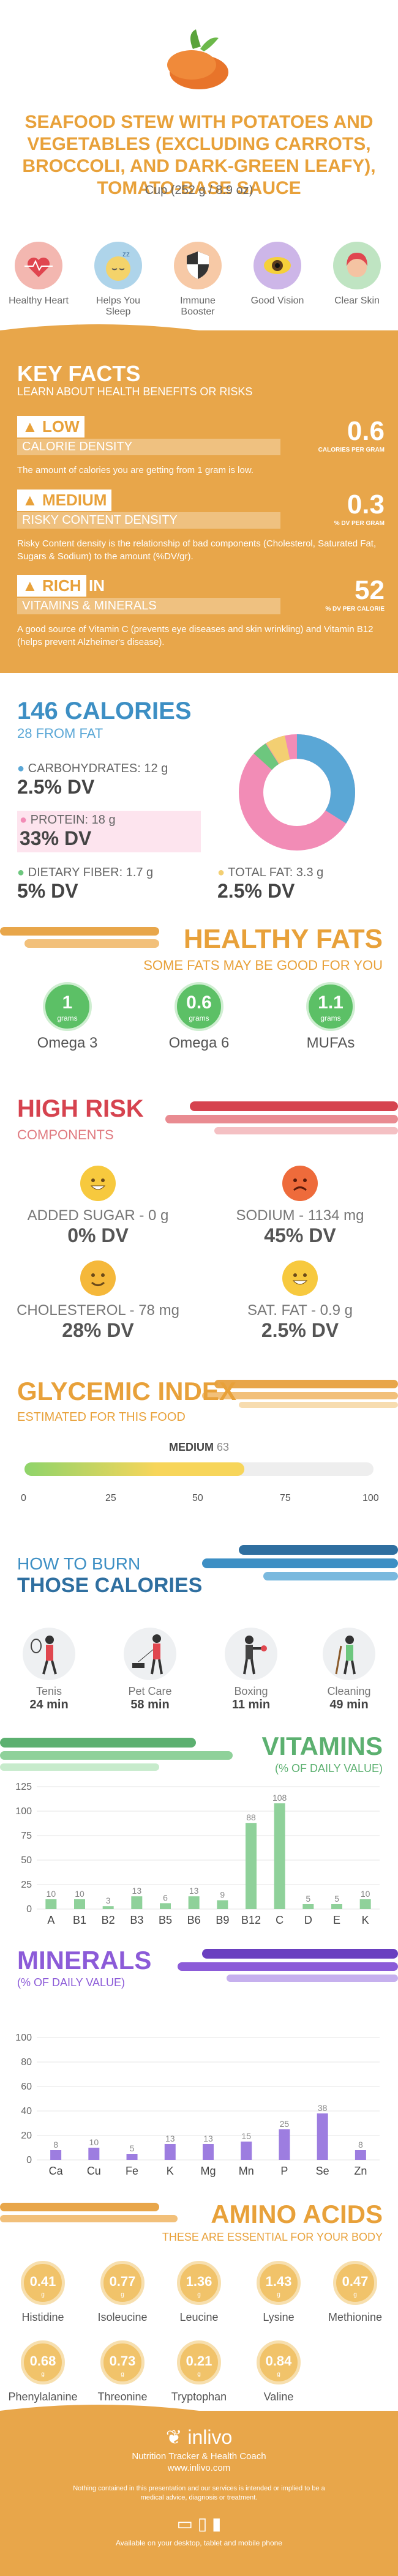 This screenshot has width=398, height=2576. I want to click on donut-fiber, so click(297, 793).